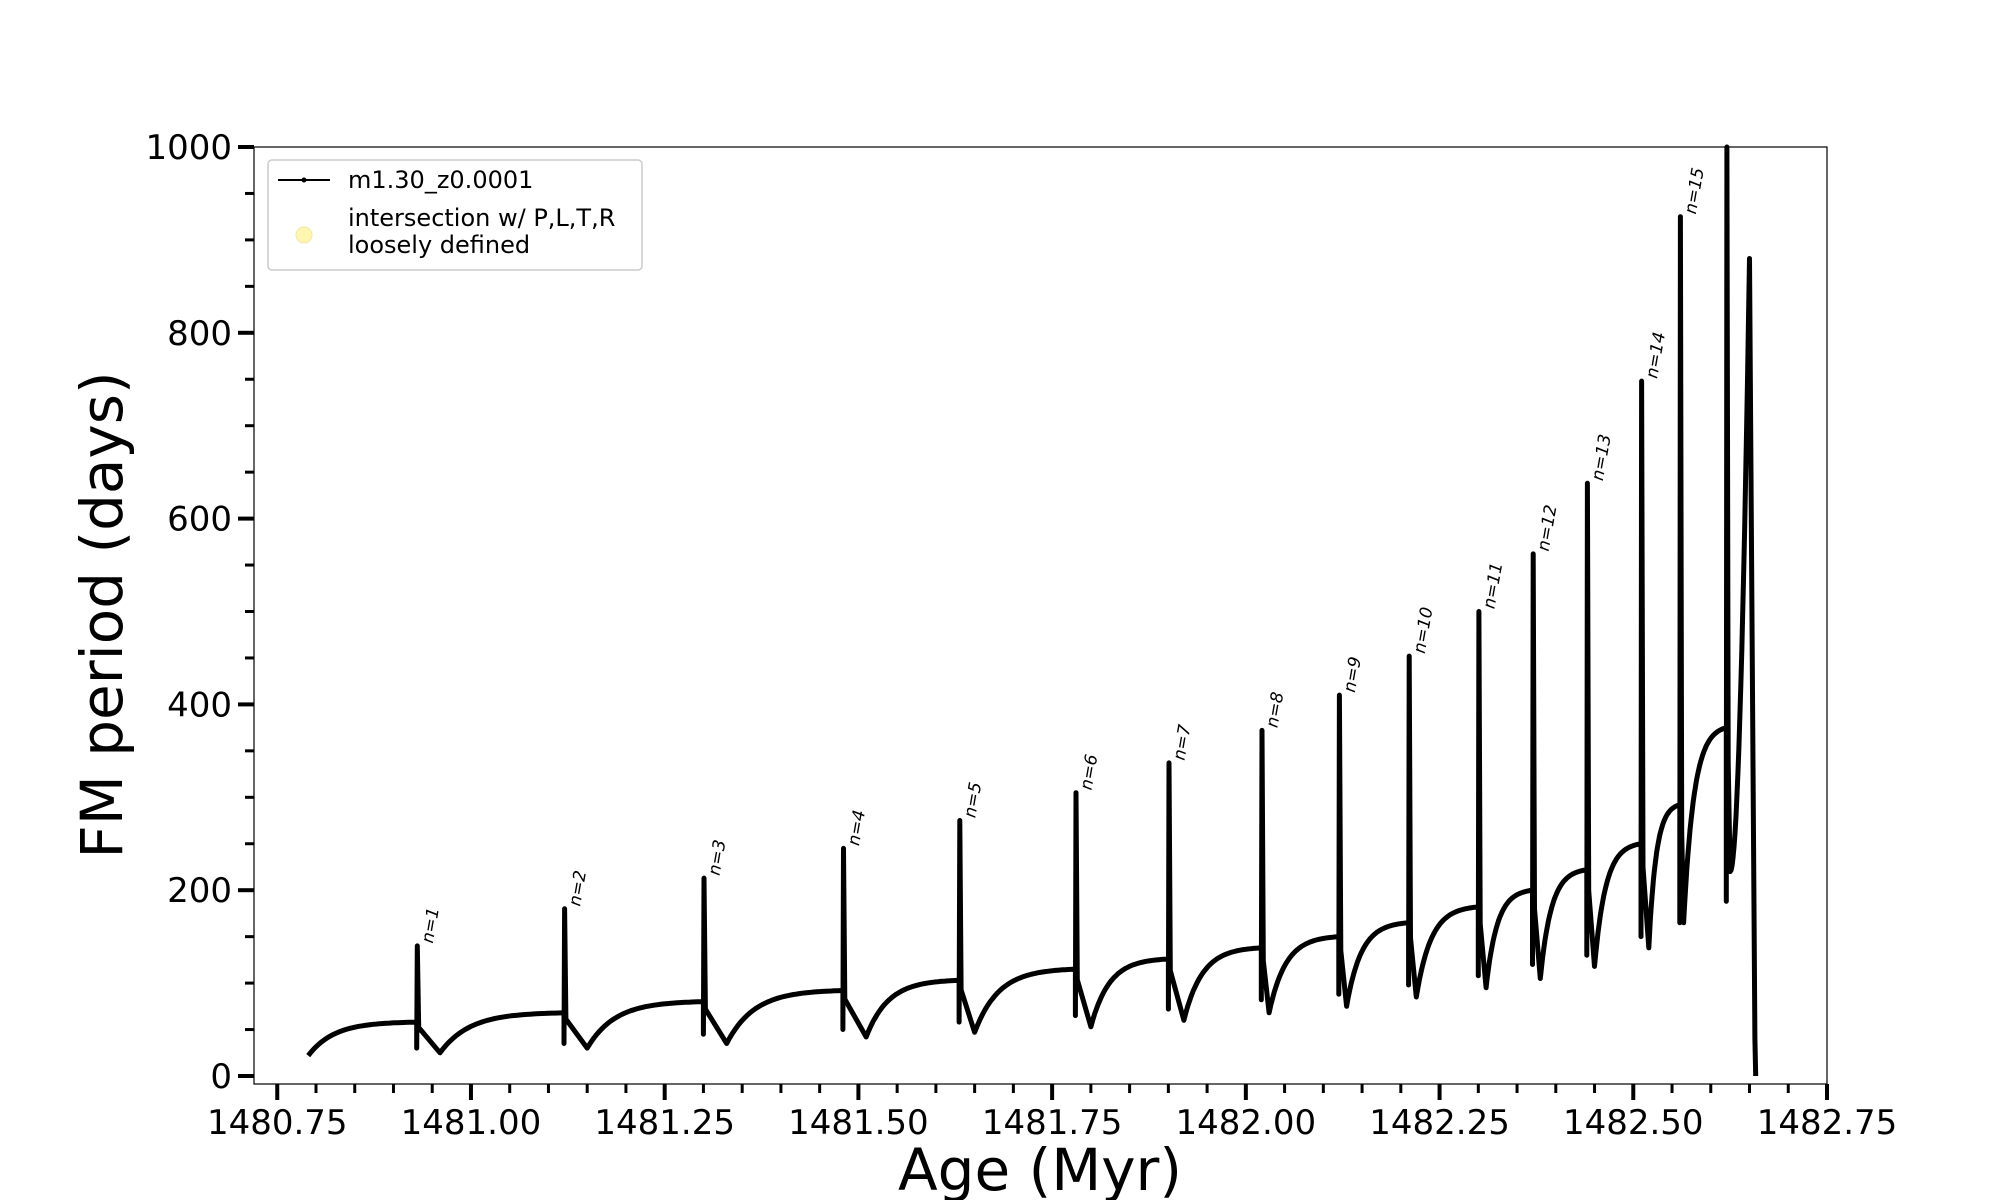 Image resolution: width=2000 pixels, height=1200 pixels. I want to click on x-tick-label: 1482.75, so click(1827, 1123).